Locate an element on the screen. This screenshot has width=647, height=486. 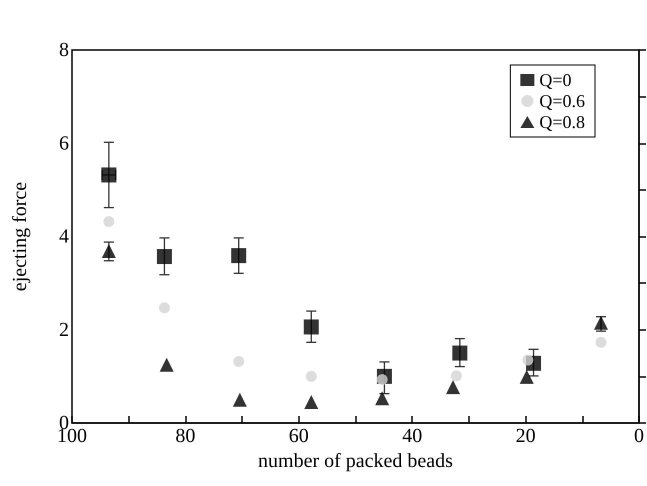
x-tick-label: 20 is located at coordinates (526, 436).